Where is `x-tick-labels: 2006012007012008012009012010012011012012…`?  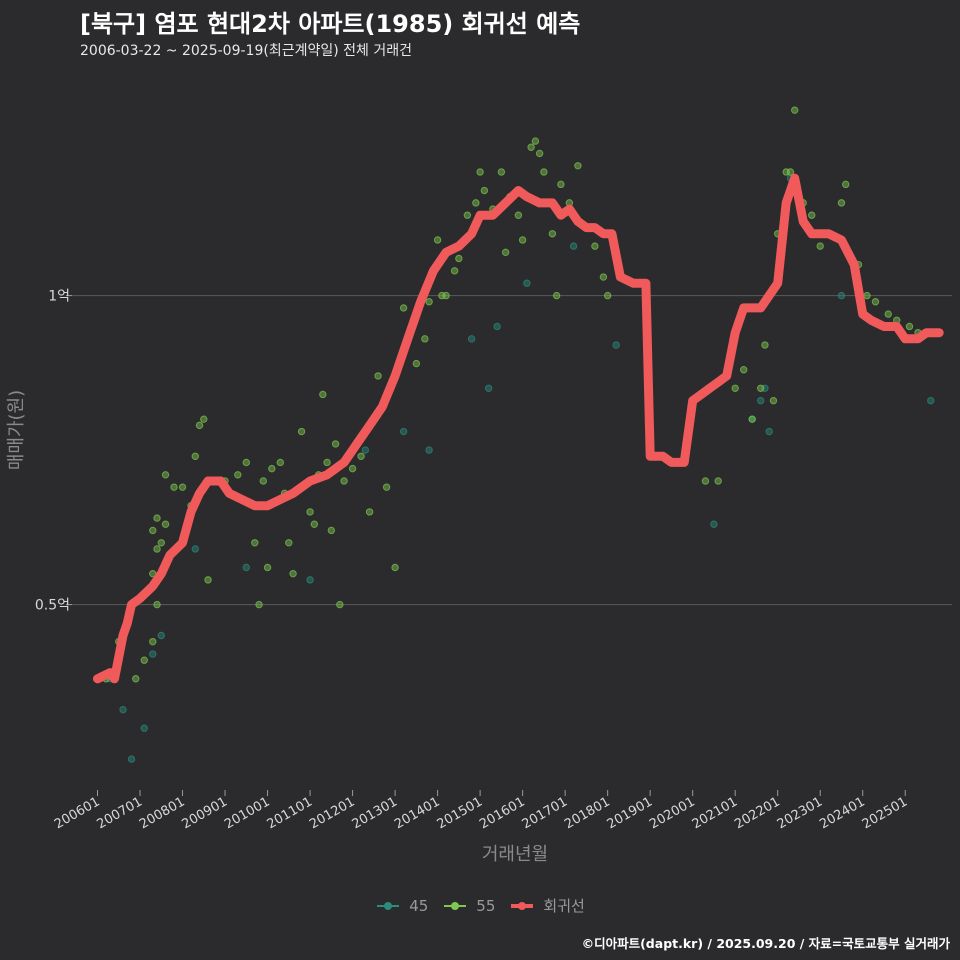
x-tick-labels: 2006012007012008012009012010012011012012… is located at coordinates (481, 813).